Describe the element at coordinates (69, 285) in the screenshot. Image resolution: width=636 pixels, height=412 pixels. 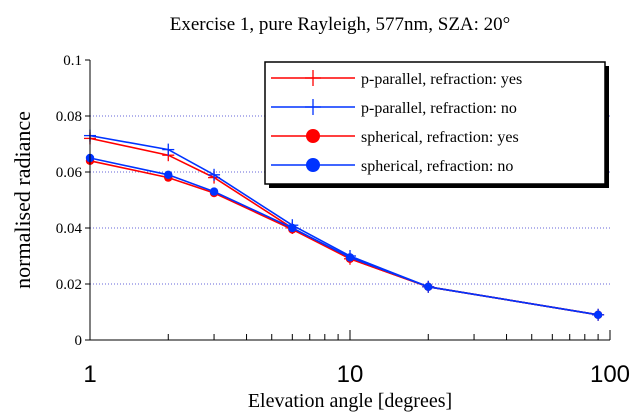
I see `y-tick-label: 0.02` at that location.